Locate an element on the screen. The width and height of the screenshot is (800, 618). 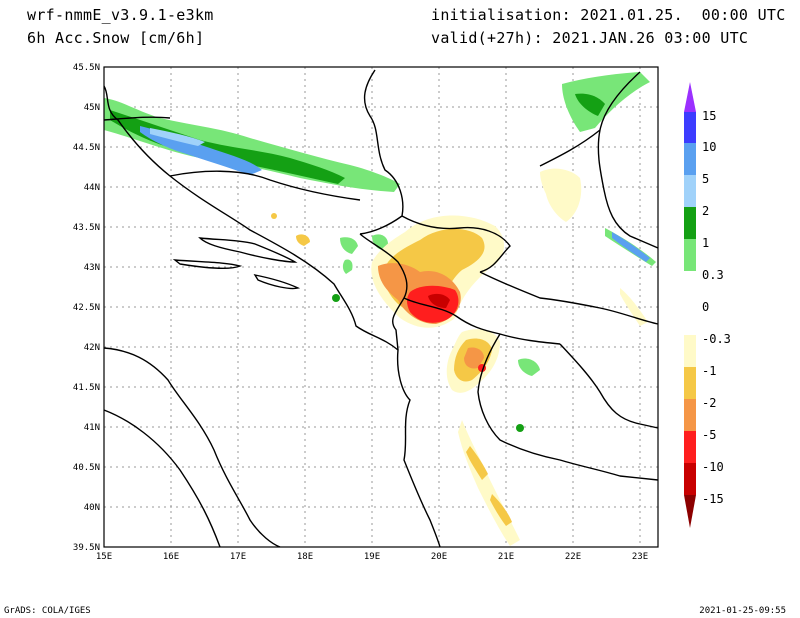
colorbar-label: -2 is located at coordinates (709, 403).